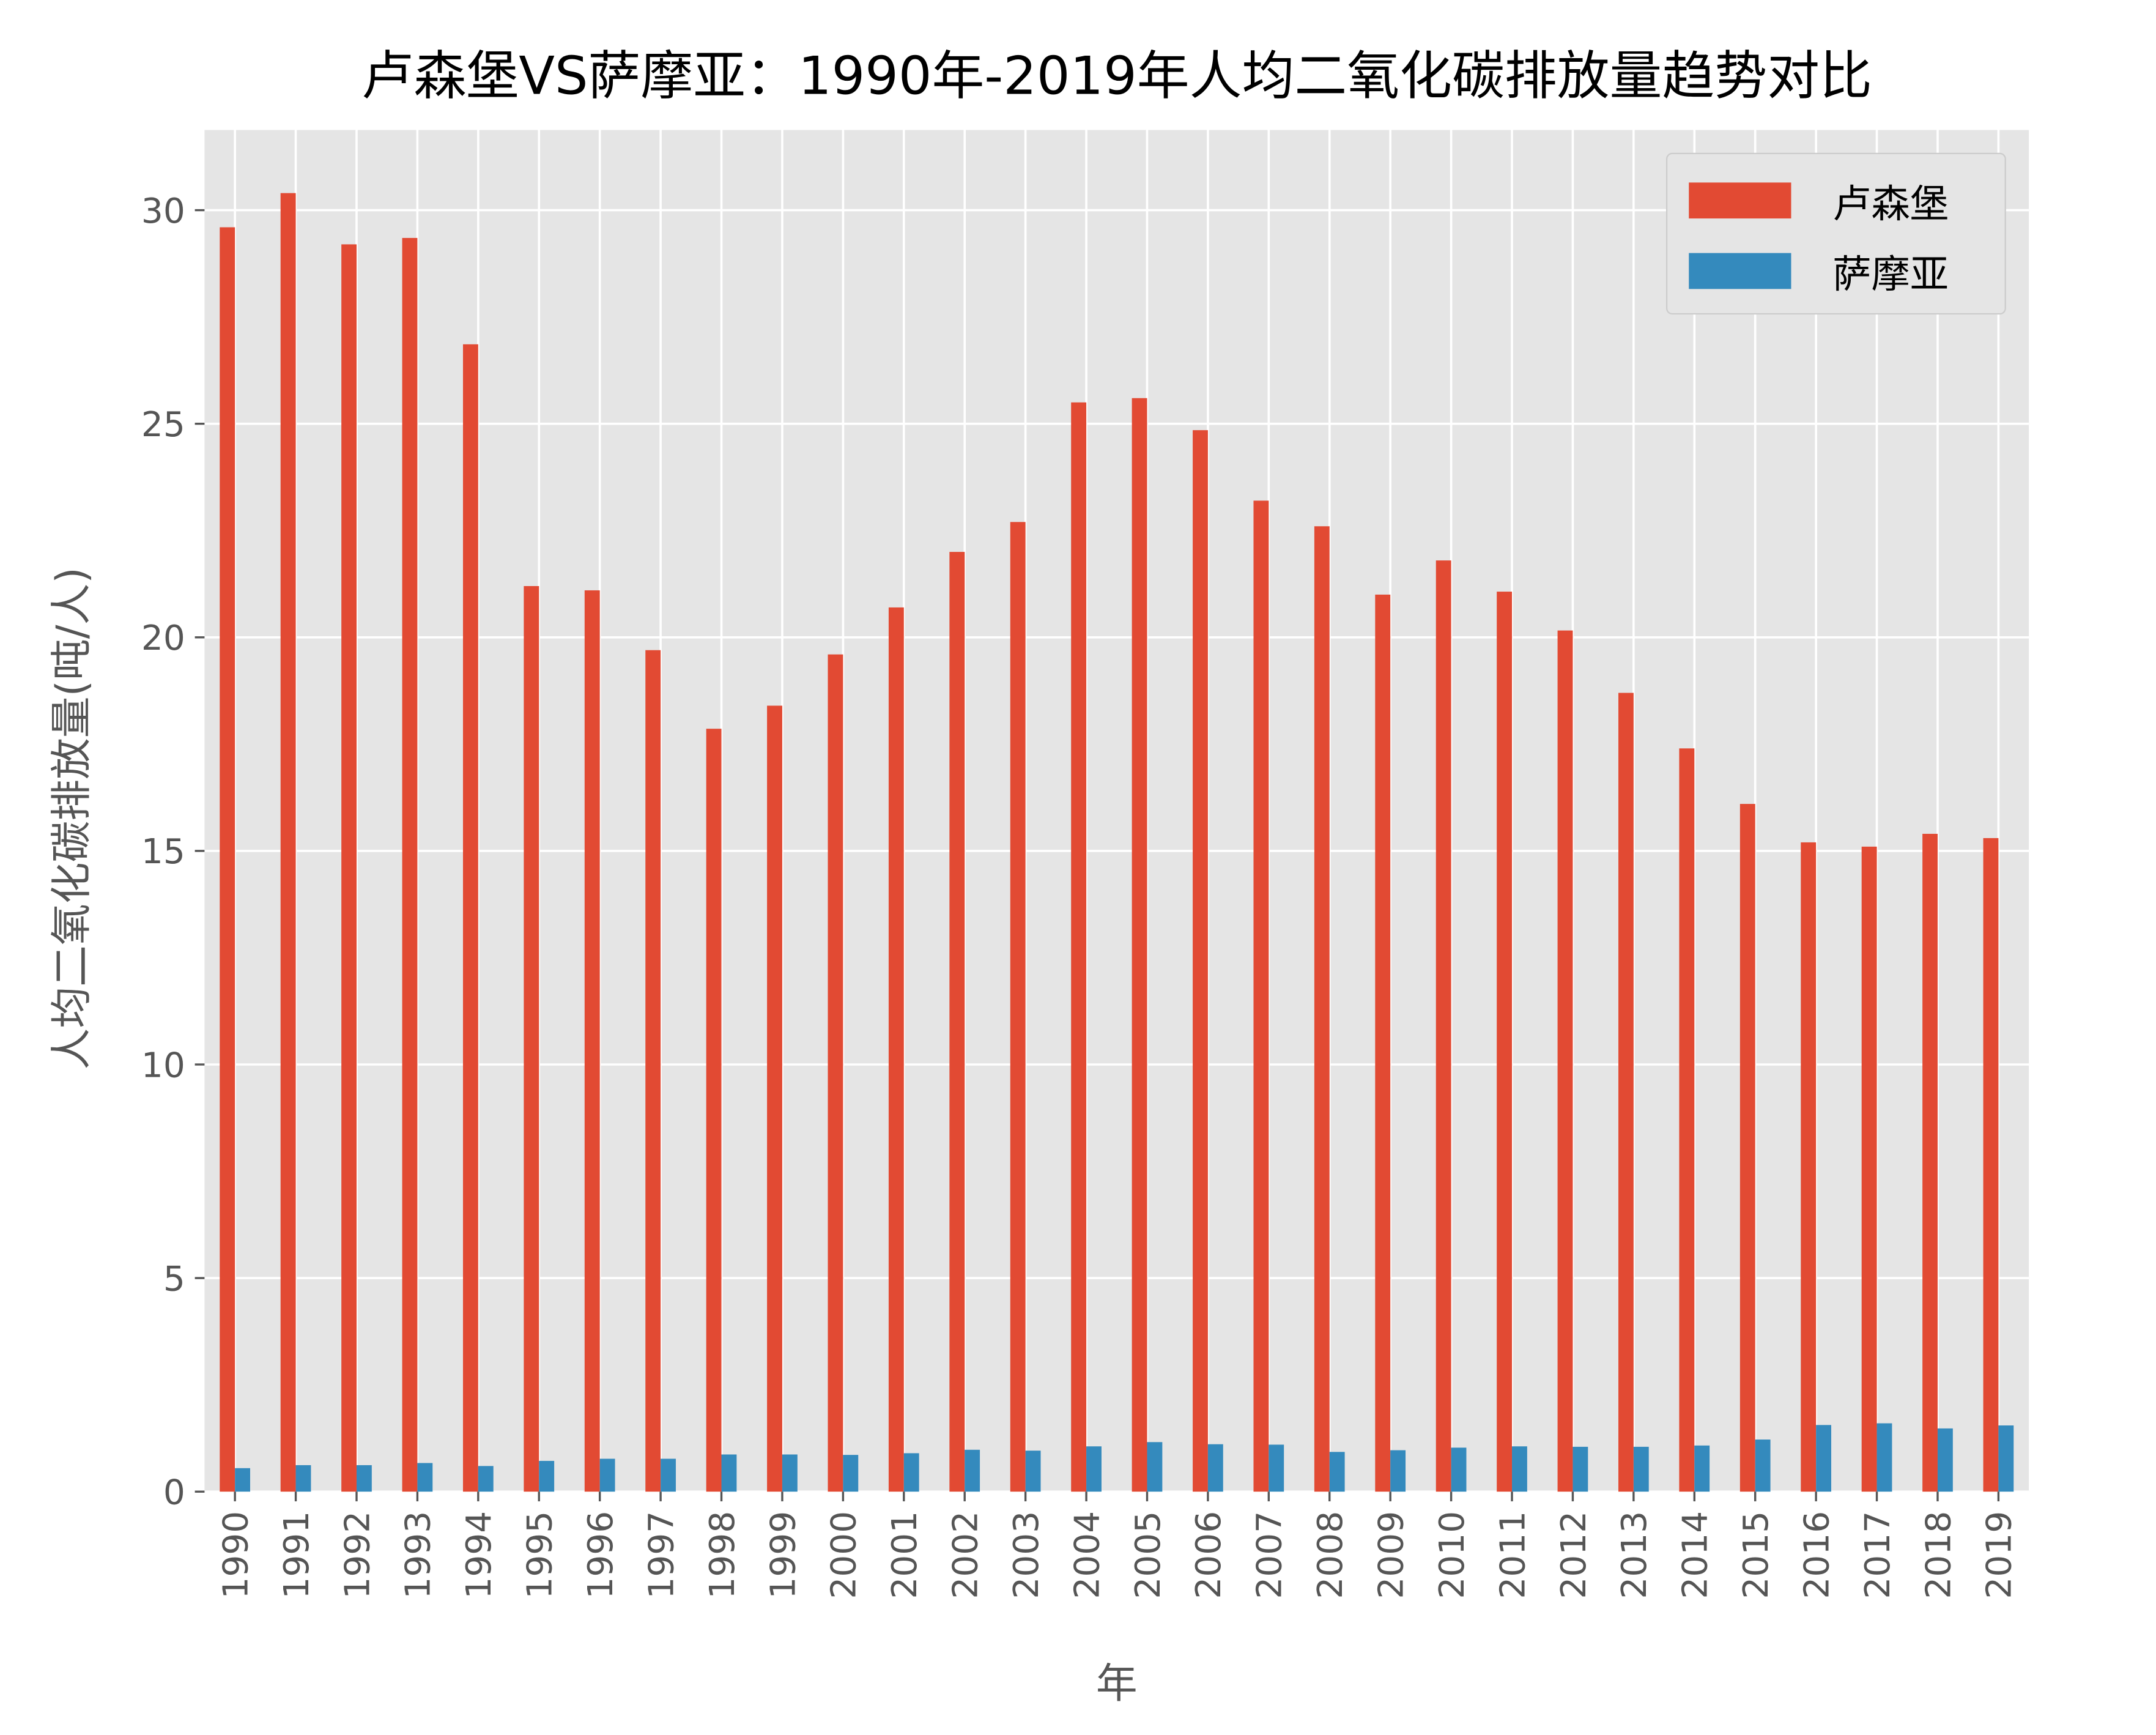 The height and width of the screenshot is (1735, 2156). What do you see at coordinates (790, 1473) in the screenshot?
I see `bar-samoa-1999` at bounding box center [790, 1473].